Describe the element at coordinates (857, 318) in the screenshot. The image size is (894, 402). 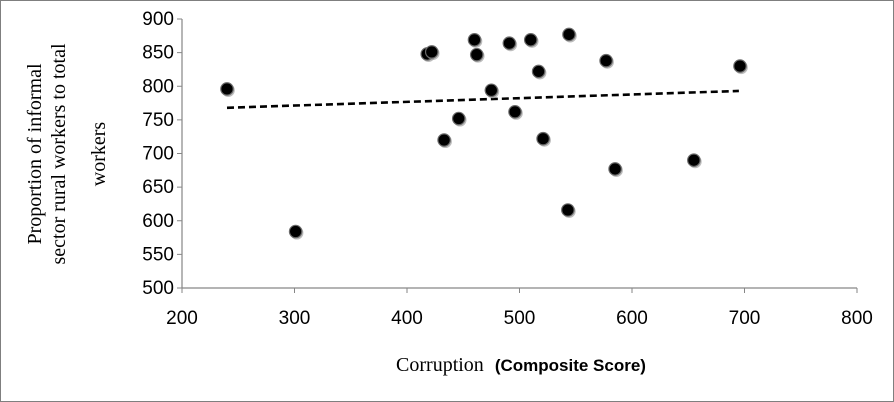
I see `x-tick-label: 800` at that location.